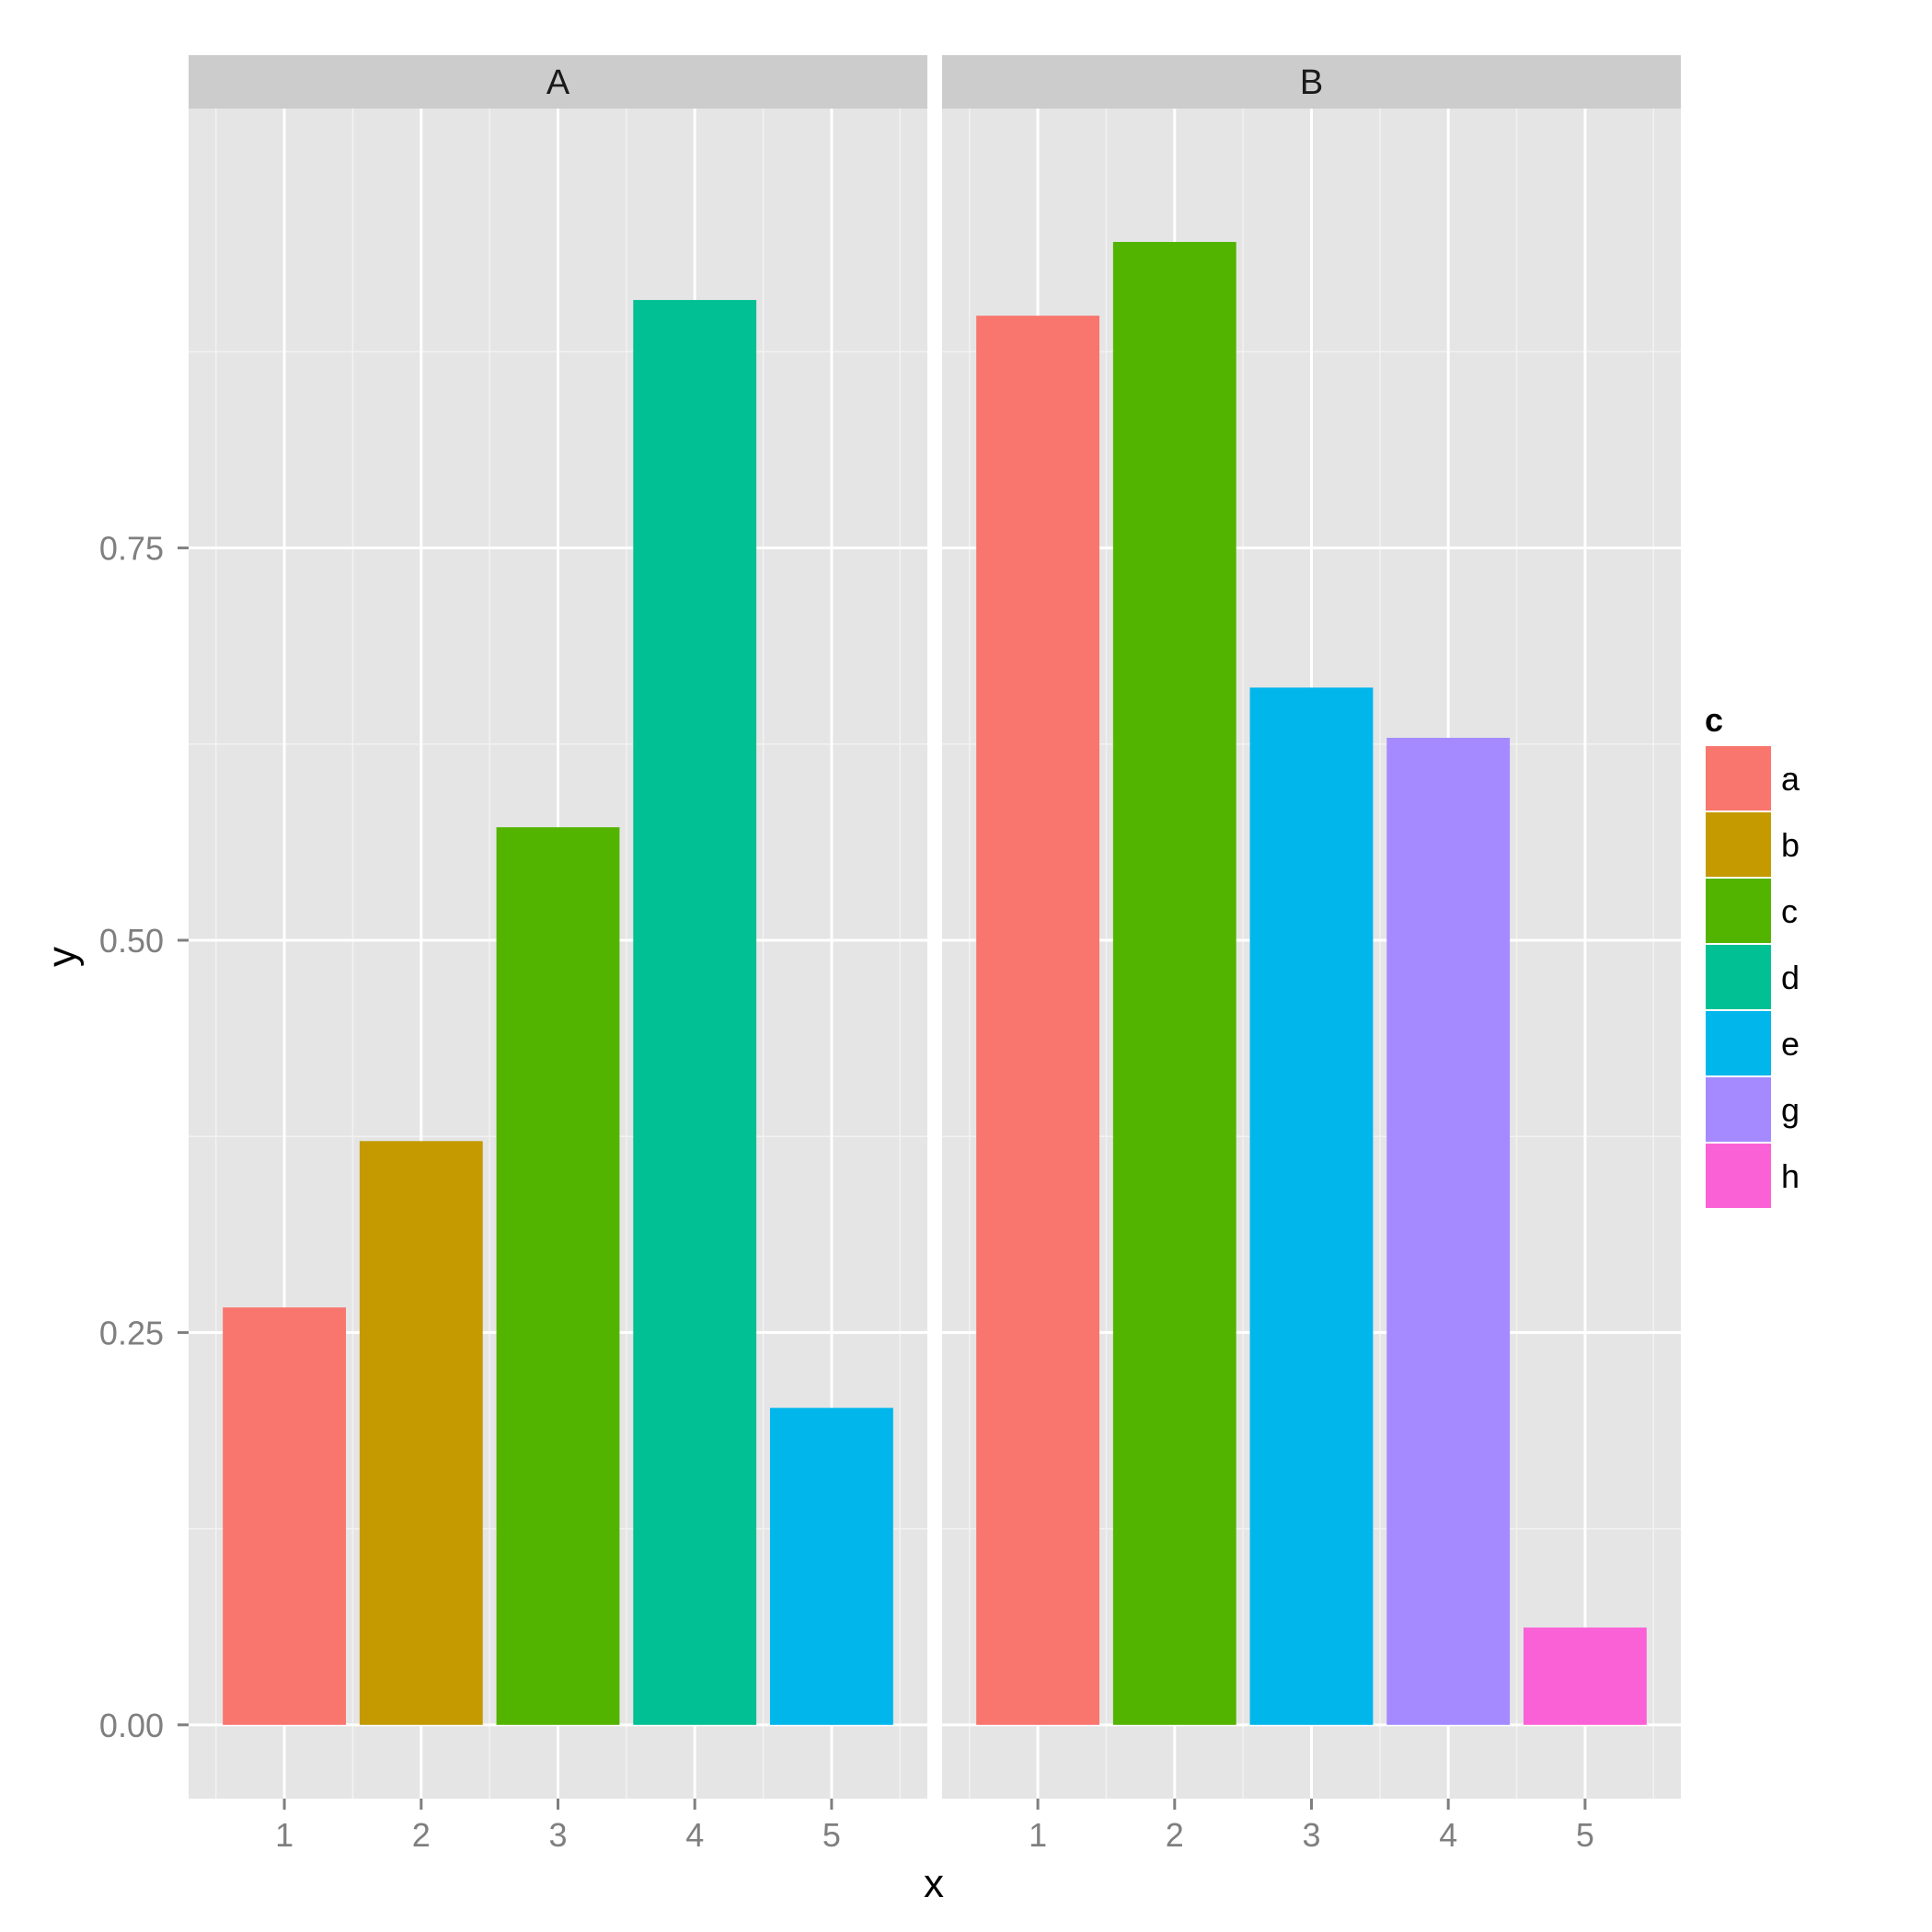 The height and width of the screenshot is (1932, 1932). What do you see at coordinates (1738, 1043) in the screenshot?
I see `legend-key-e` at bounding box center [1738, 1043].